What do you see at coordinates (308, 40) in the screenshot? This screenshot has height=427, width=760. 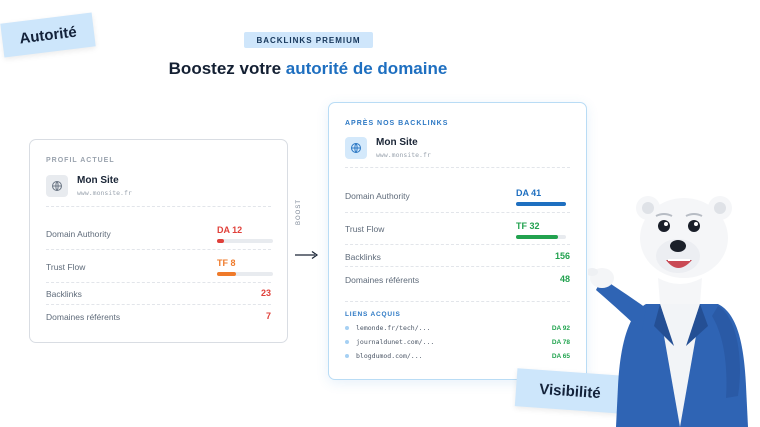 I see `section-badge: BACKLINKS PREMIUM` at bounding box center [308, 40].